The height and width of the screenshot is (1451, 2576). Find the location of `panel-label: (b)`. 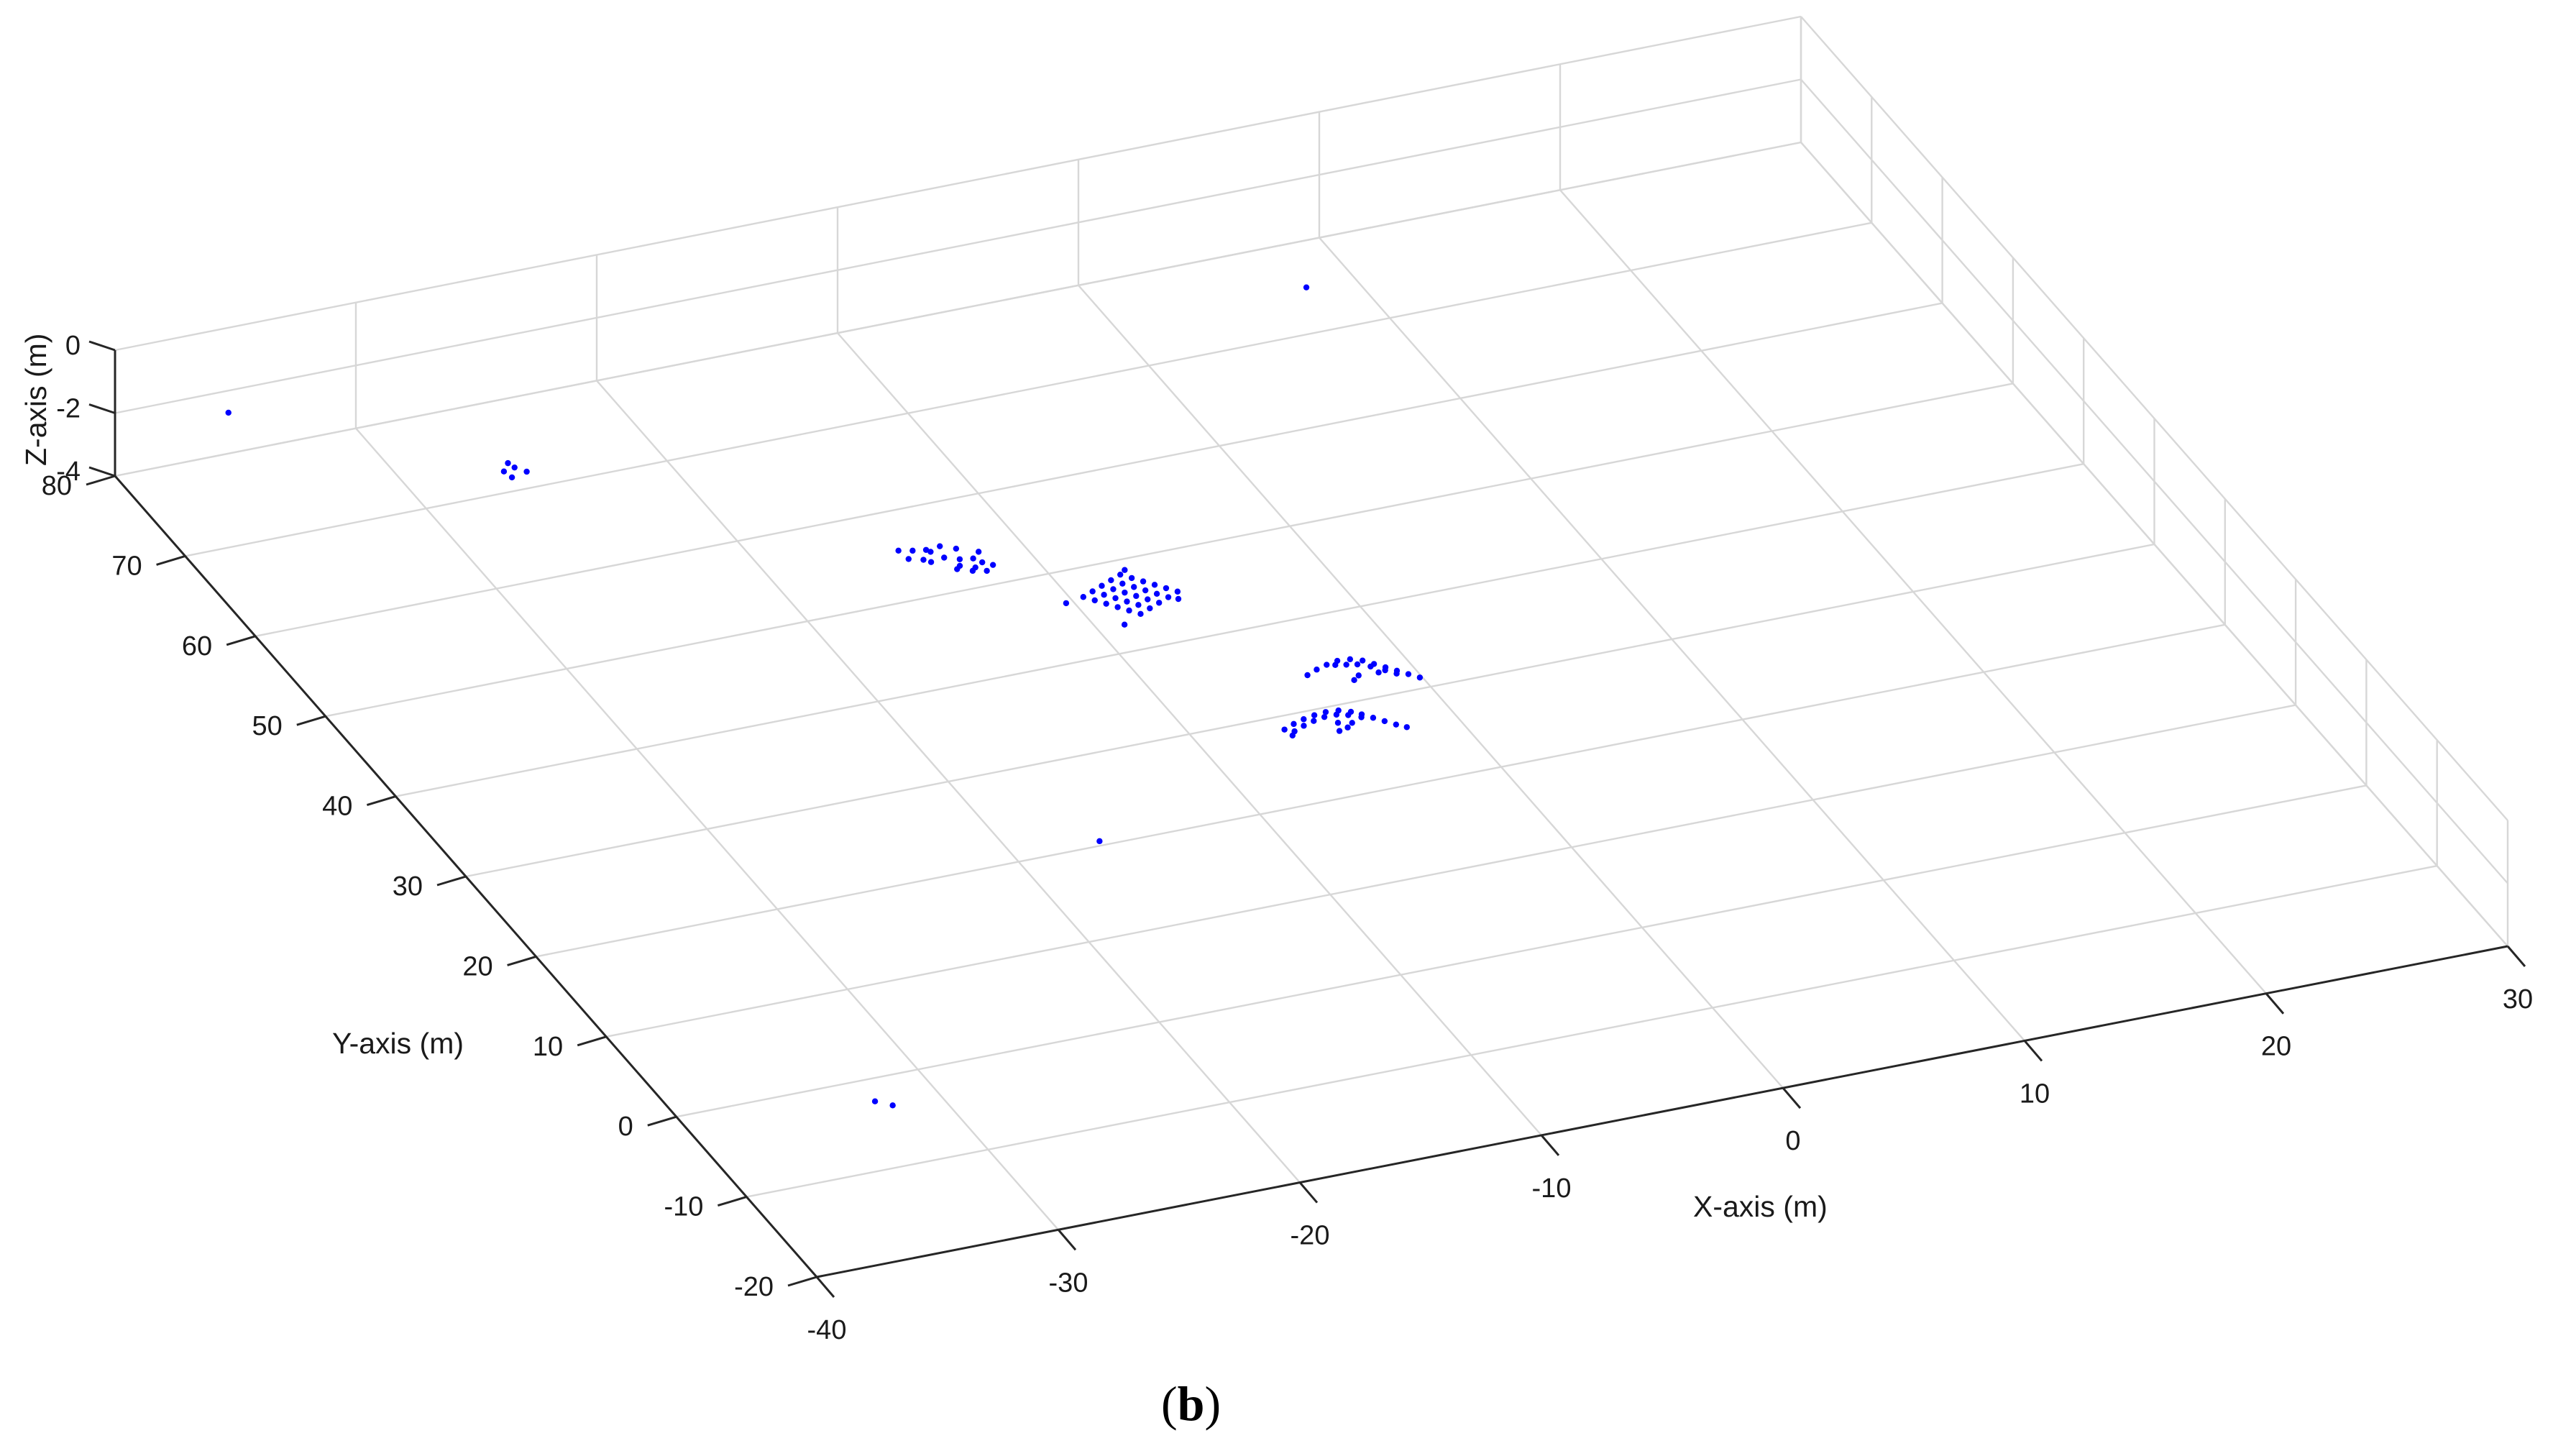

panel-label: (b) is located at coordinates (1191, 1403).